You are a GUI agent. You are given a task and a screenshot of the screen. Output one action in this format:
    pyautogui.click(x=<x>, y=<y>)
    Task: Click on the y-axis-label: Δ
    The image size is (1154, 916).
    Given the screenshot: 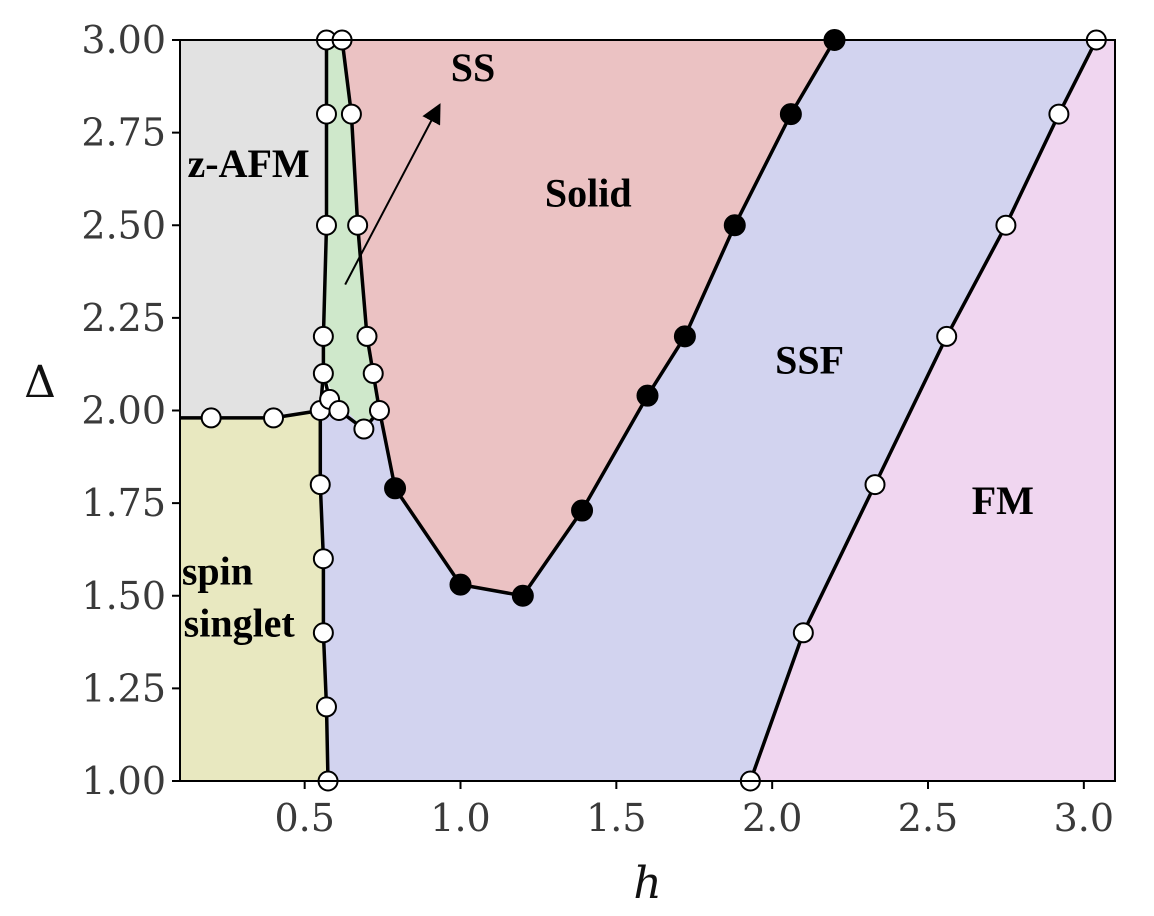 What is the action you would take?
    pyautogui.click(x=40, y=382)
    